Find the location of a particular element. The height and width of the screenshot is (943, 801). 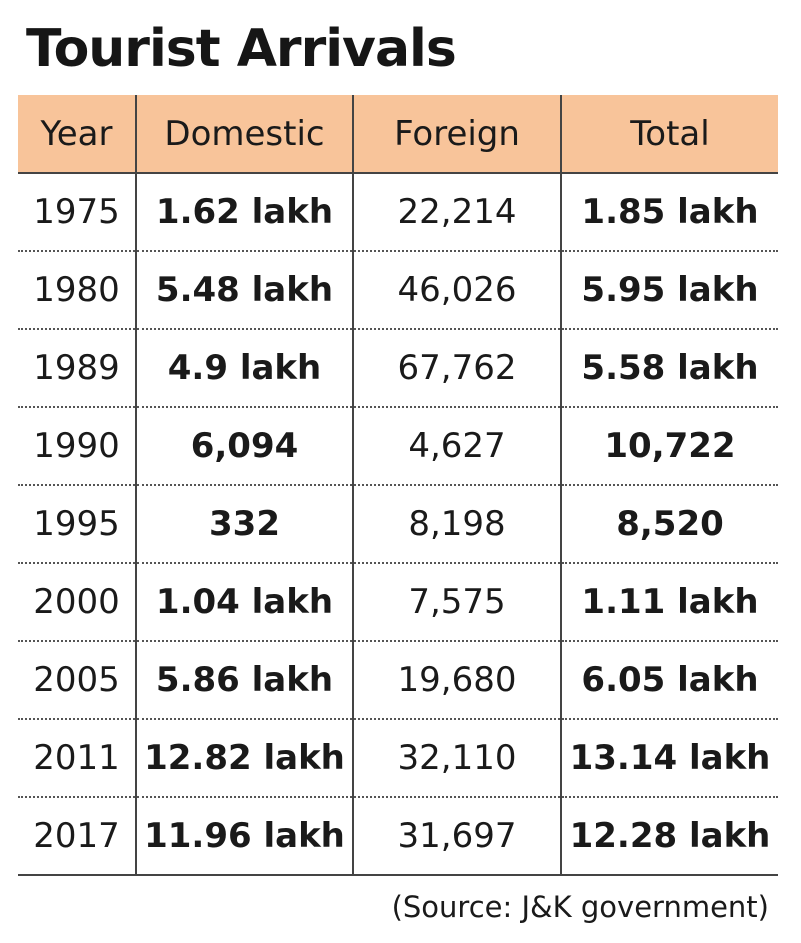

table-row: 1975 1.62 lakh 22,214 1.85 lakh is located at coordinates (398, 212).